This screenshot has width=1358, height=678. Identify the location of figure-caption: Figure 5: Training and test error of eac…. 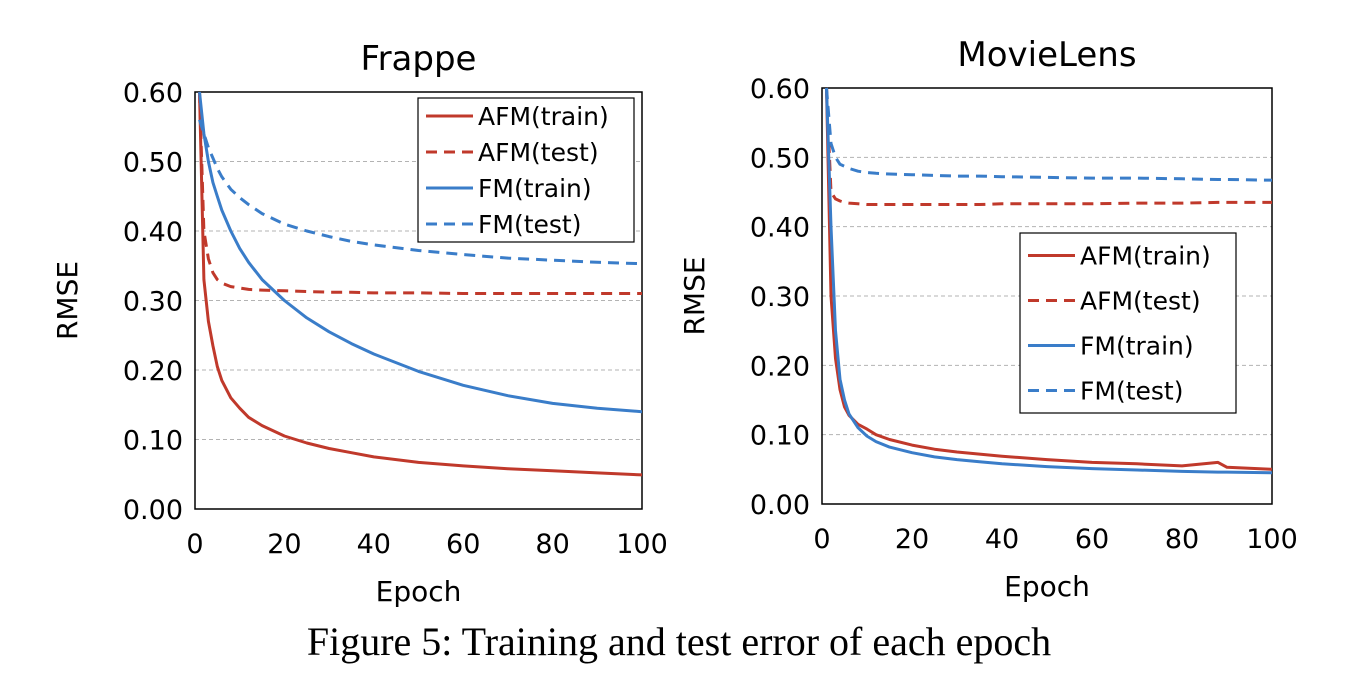
(679, 641).